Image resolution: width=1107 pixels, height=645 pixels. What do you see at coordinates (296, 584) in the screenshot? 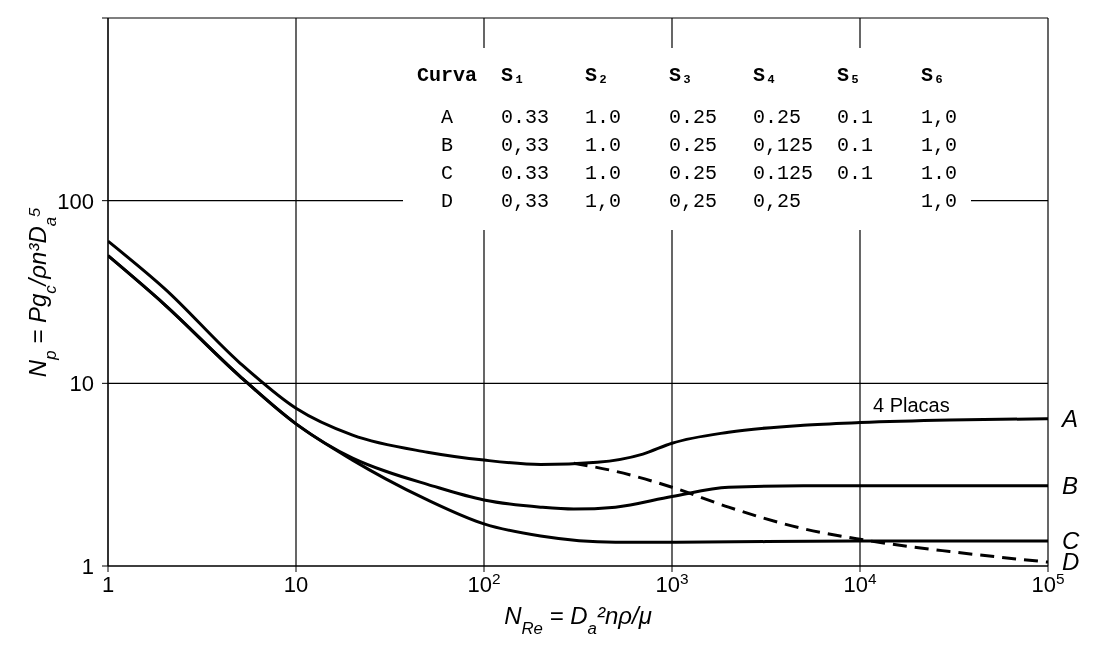
I see `x-tick-label: 10` at bounding box center [296, 584].